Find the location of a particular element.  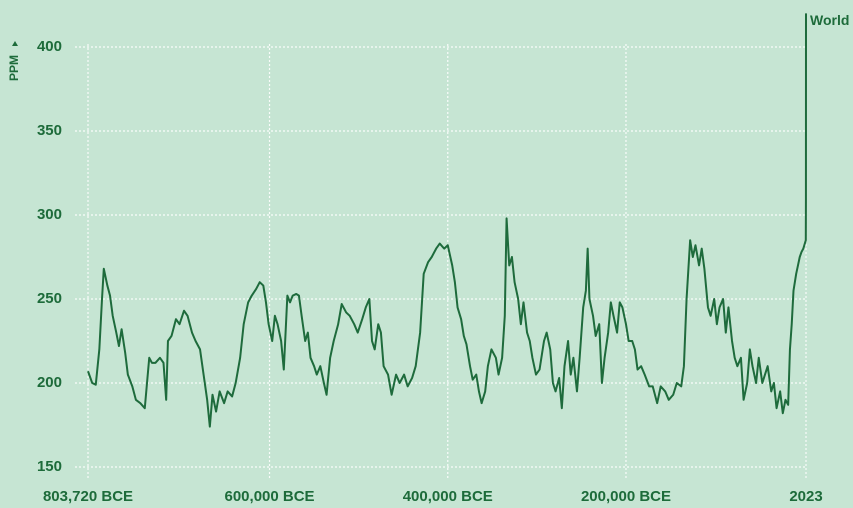

axis-arrow is located at coordinates (15, 43).